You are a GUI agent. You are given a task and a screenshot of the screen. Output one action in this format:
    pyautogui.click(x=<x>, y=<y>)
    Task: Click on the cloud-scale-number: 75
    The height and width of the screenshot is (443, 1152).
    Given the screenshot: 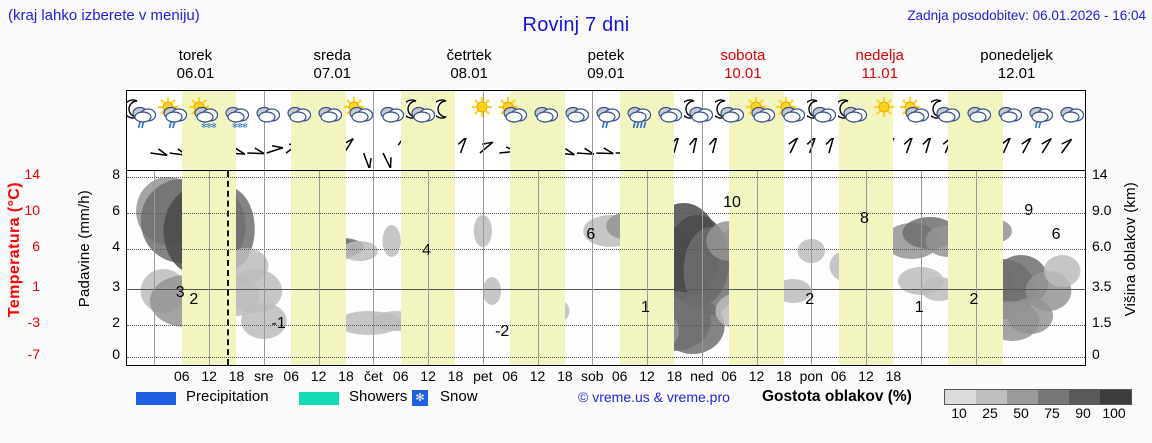 What is the action you would take?
    pyautogui.click(x=1052, y=413)
    